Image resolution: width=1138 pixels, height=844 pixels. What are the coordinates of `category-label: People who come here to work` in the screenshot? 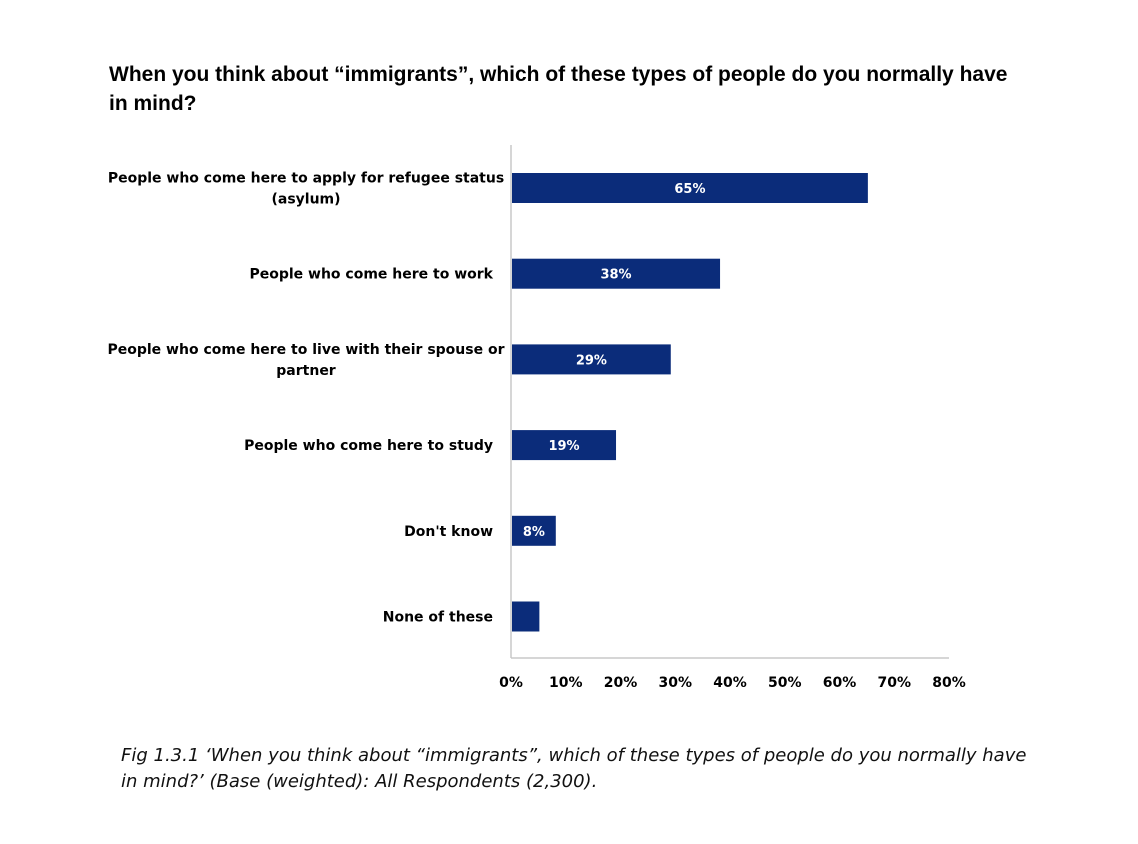 It's located at (371, 275).